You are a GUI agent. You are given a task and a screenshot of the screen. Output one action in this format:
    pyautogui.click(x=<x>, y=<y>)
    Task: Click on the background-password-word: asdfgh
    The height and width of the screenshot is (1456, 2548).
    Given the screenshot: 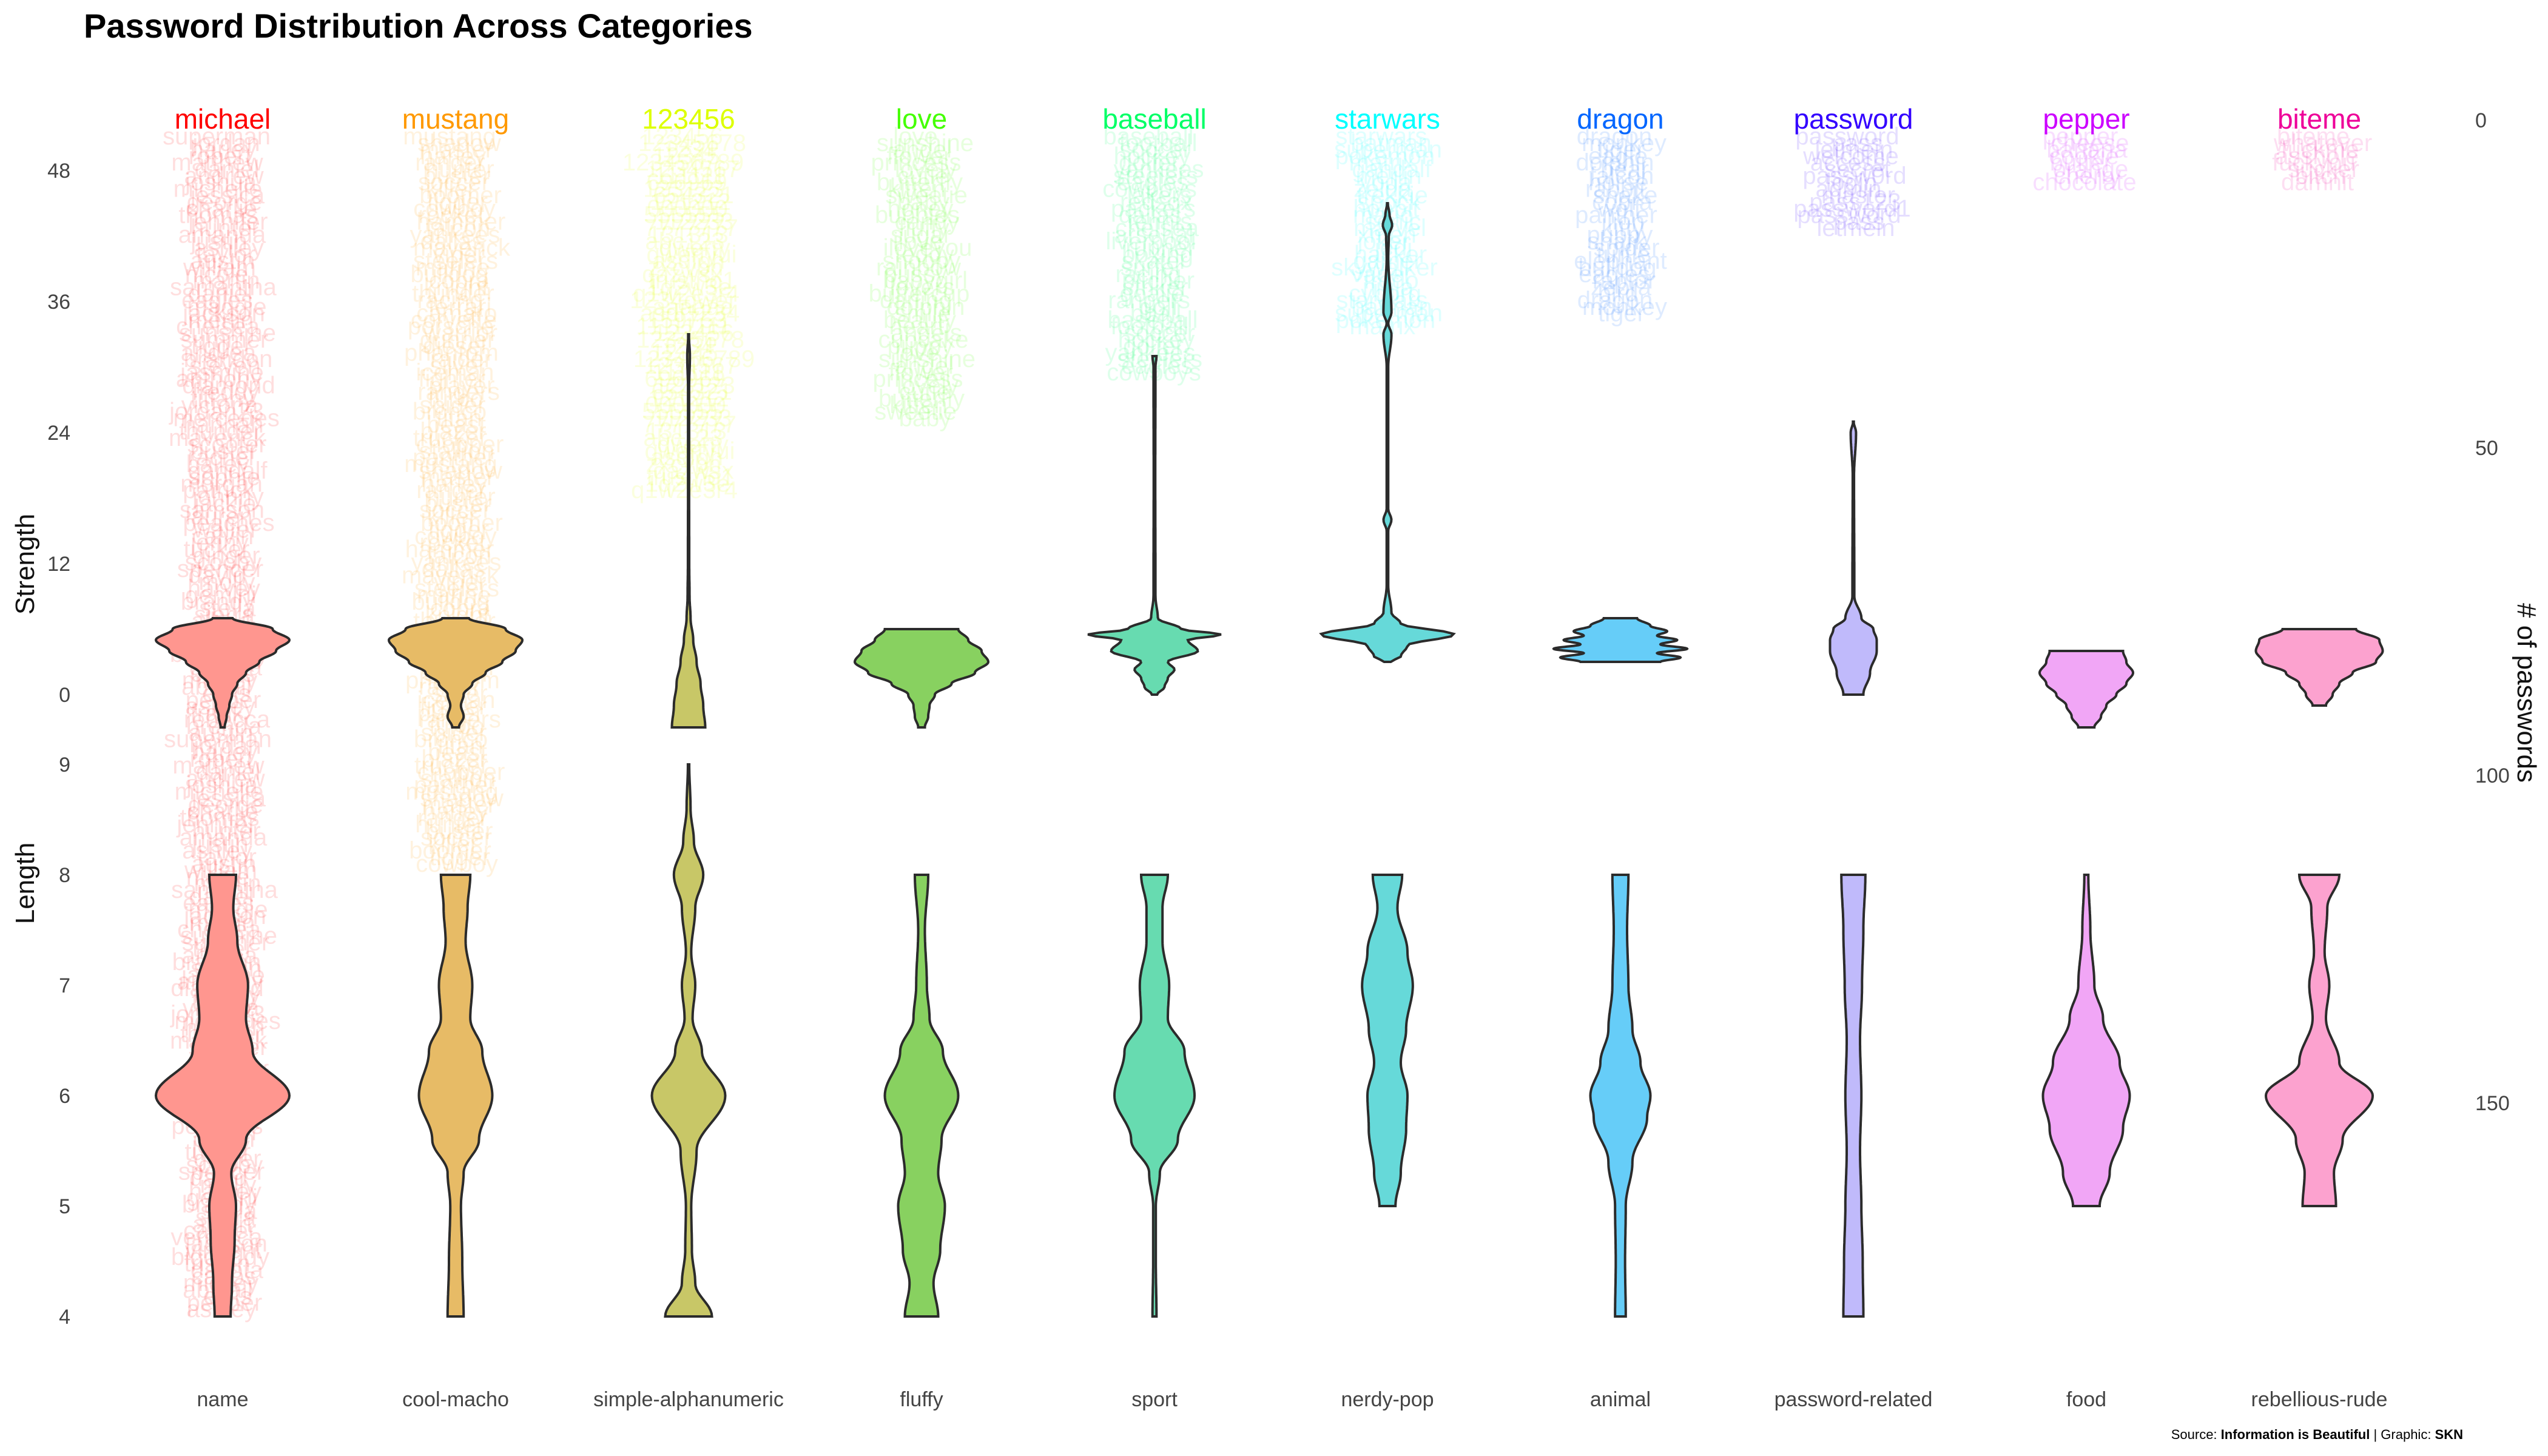 What is the action you would take?
    pyautogui.click(x=686, y=457)
    